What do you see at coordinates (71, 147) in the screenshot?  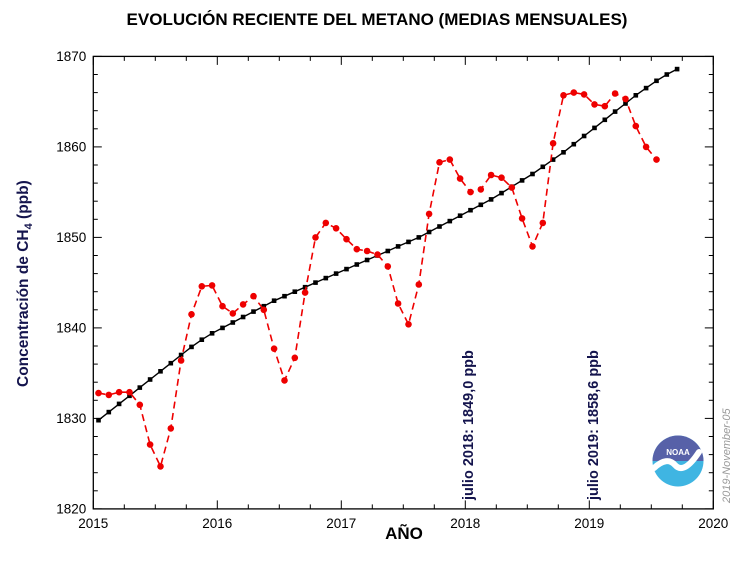 I see `y-tick-label: 1860` at bounding box center [71, 147].